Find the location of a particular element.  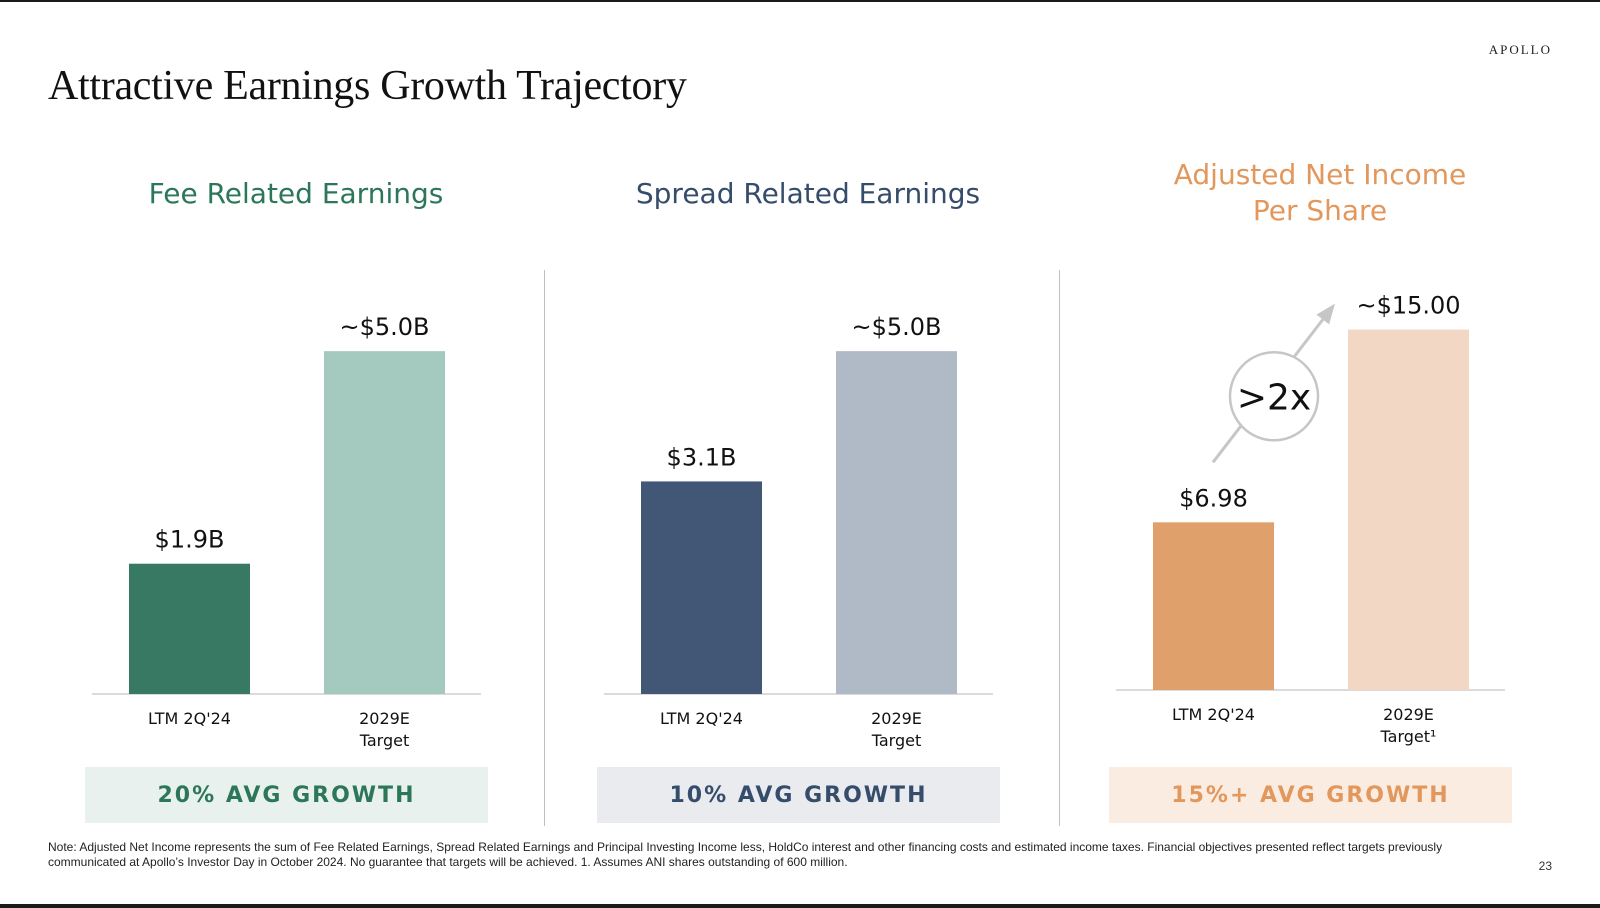

chart-title: Fee Related Earnings is located at coordinates (296, 194).